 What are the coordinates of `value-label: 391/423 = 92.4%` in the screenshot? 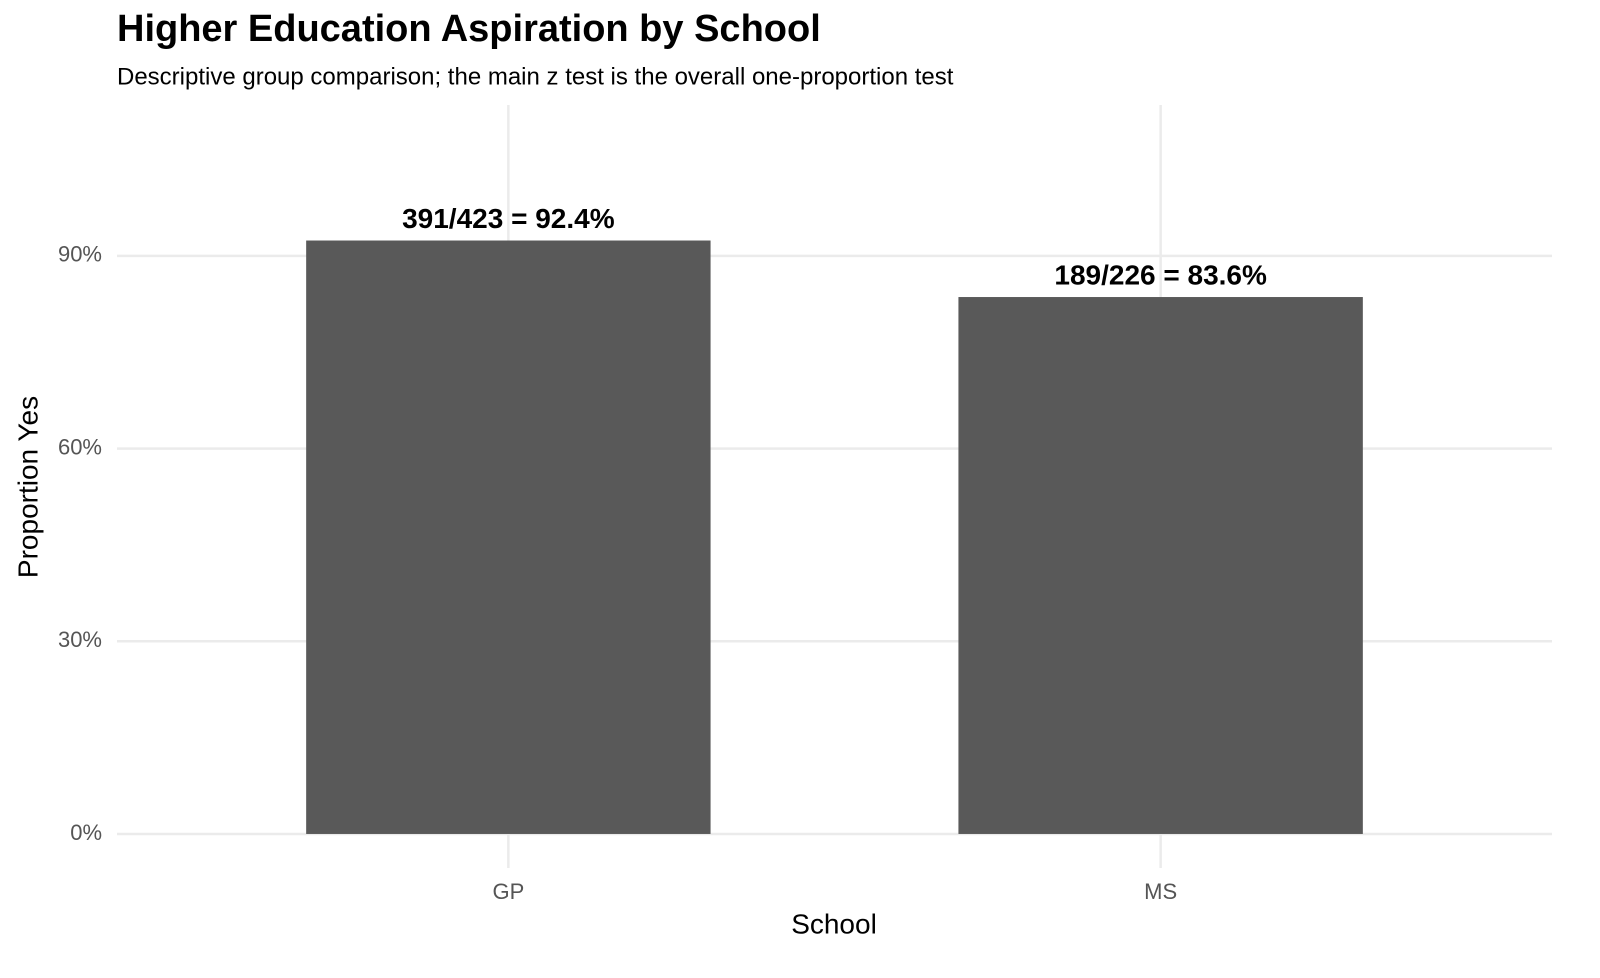 It's located at (508, 218).